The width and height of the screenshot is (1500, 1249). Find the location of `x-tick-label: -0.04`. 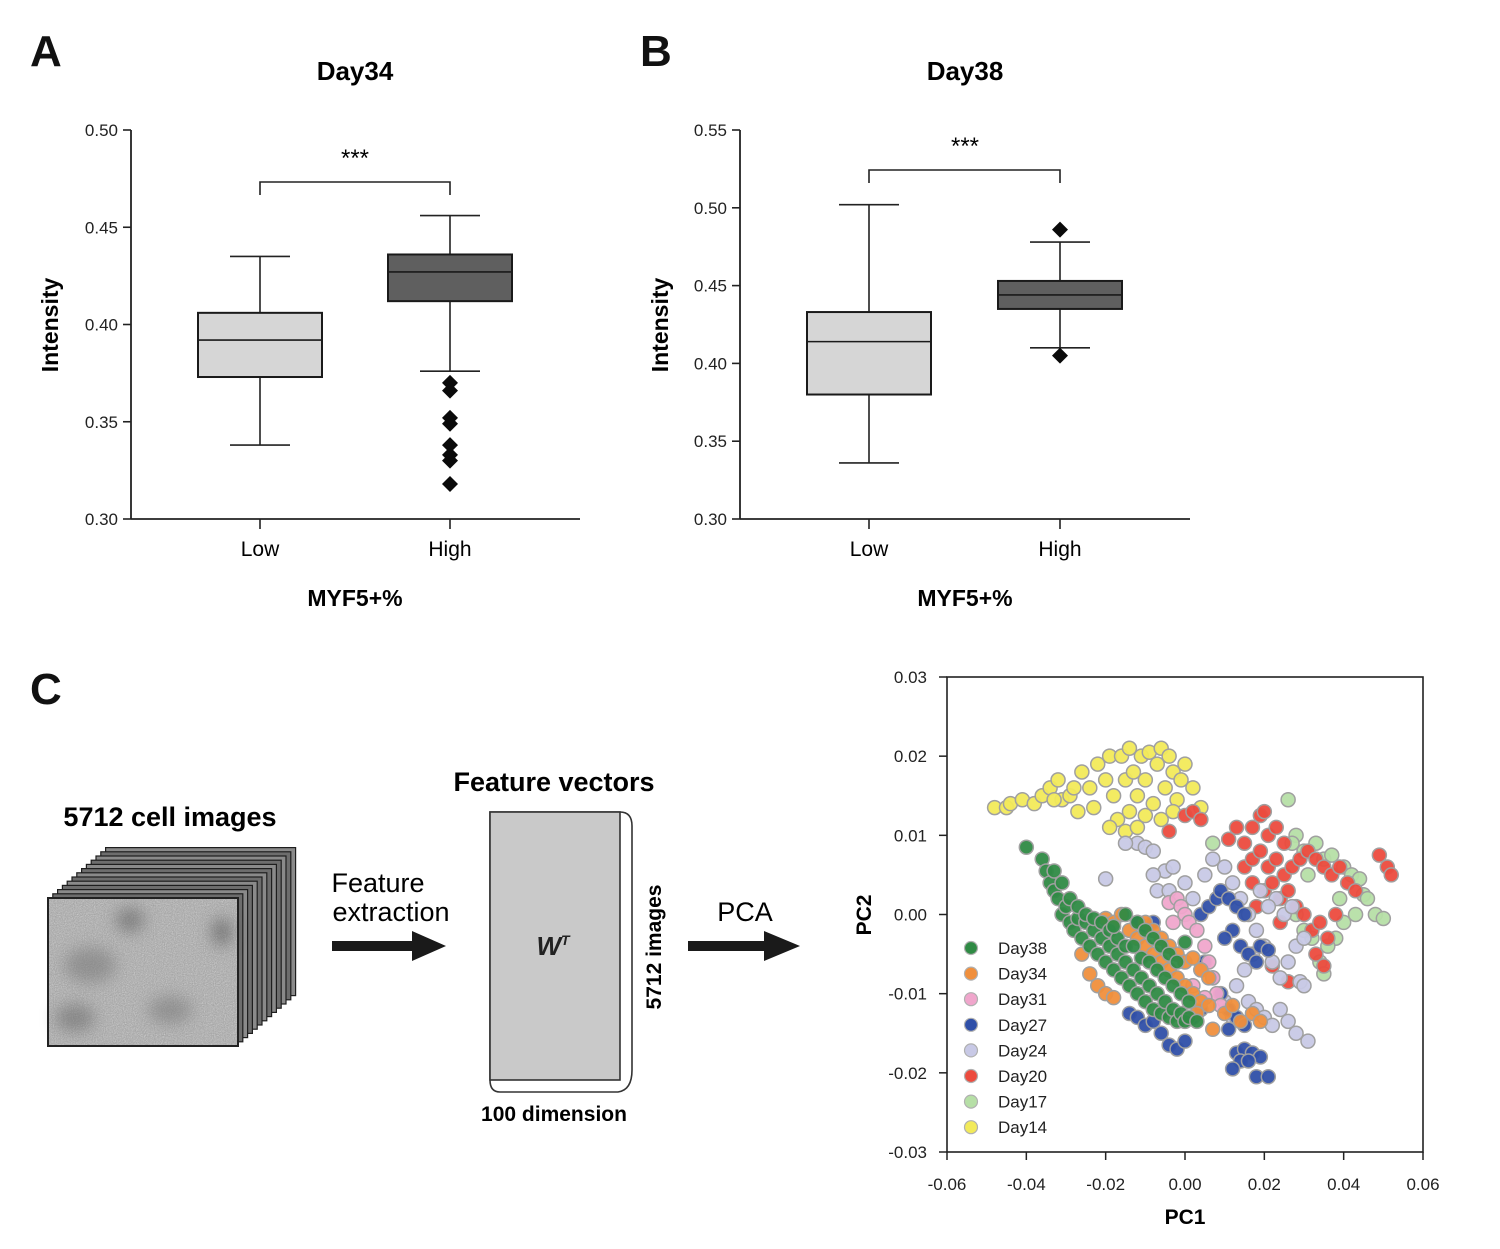

x-tick-label: -0.04 is located at coordinates (1026, 1184).